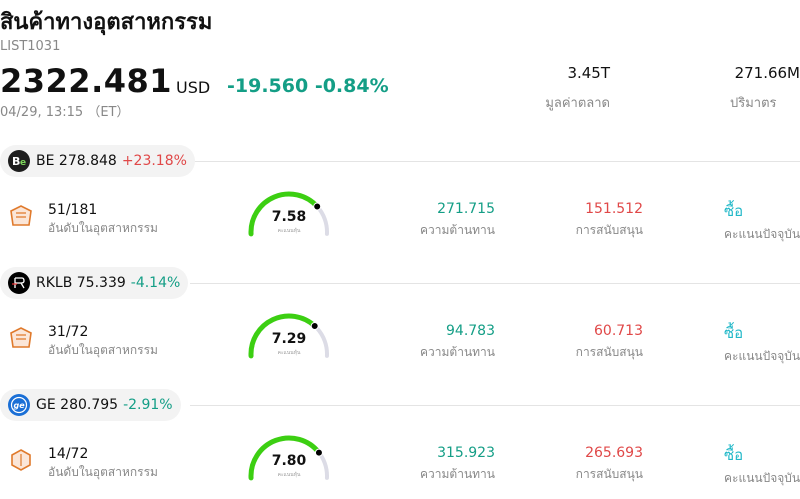  What do you see at coordinates (76, 161) in the screenshot?
I see `stock-ticker-price: BE 278.848` at bounding box center [76, 161].